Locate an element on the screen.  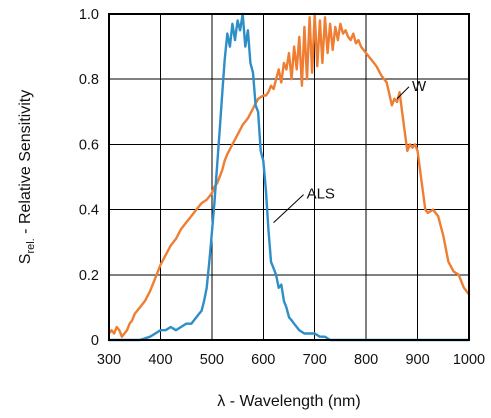
series-labels: W ALS is located at coordinates (350, 151).